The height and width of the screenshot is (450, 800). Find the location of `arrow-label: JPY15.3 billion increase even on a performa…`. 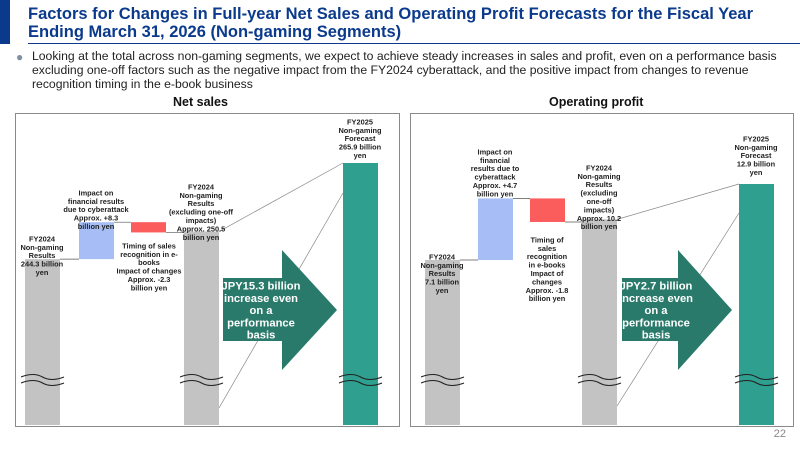

arrow-label: JPY15.3 billion increase even on a performa… is located at coordinates (261, 311).